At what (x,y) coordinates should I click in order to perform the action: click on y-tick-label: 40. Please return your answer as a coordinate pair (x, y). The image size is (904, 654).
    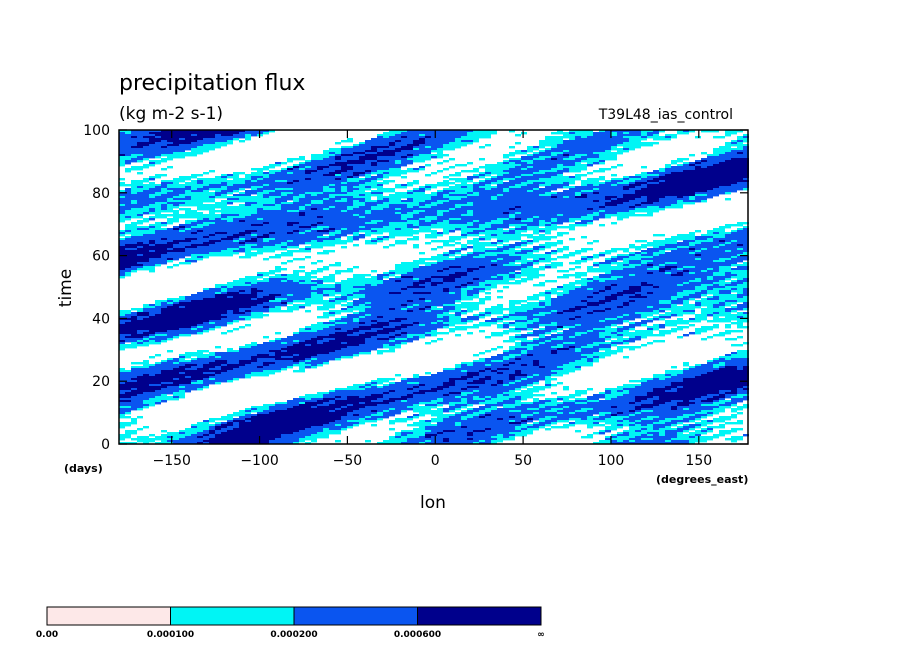
    Looking at the image, I should click on (101, 319).